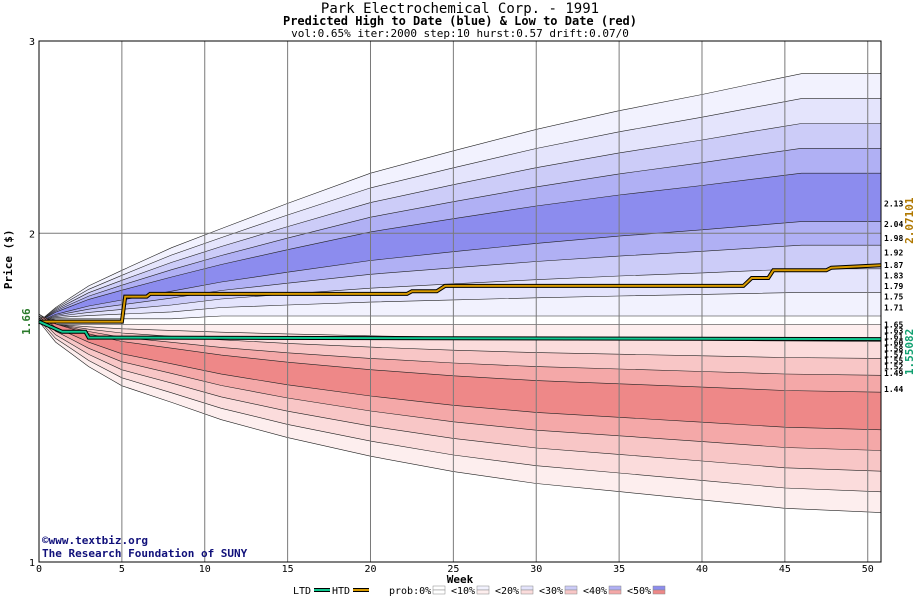 This screenshot has width=920, height=600. I want to click on legend-label-30: <30%, so click(551, 591).